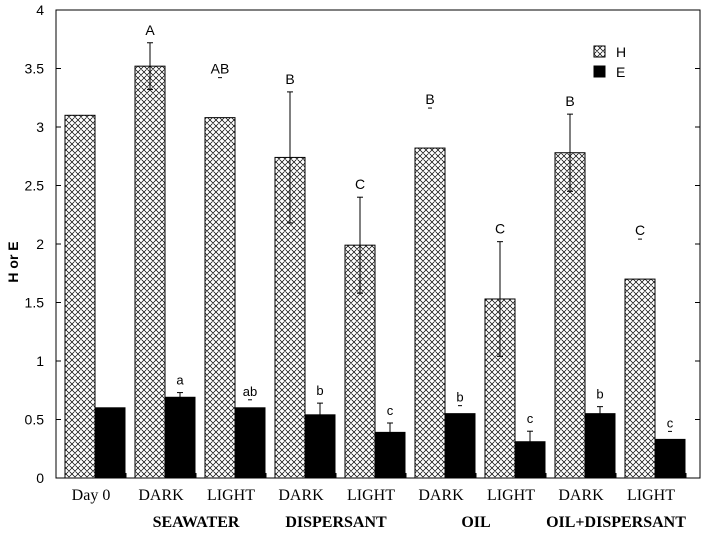 This screenshot has height=533, width=708. What do you see at coordinates (40, 127) in the screenshot?
I see `y-tick-label: 3` at bounding box center [40, 127].